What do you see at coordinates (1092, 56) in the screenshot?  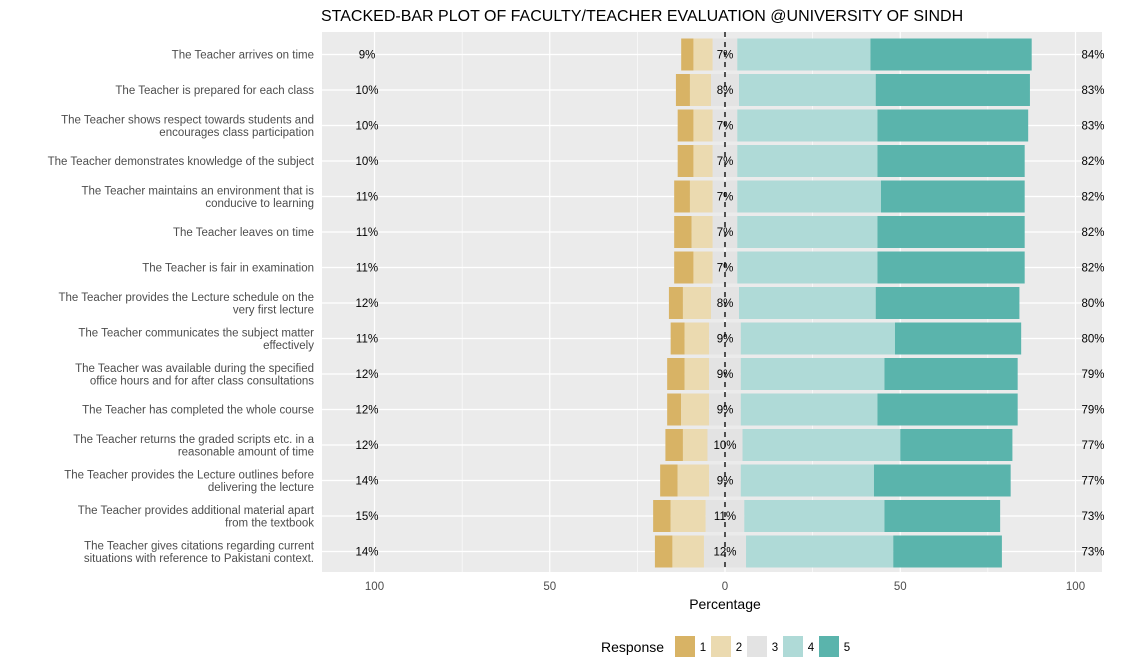 I see `high-percent-label: 84%` at bounding box center [1092, 56].